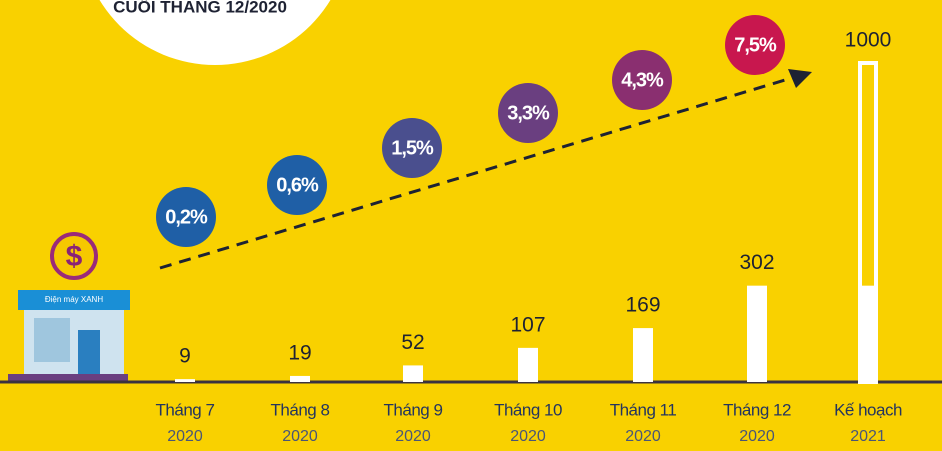 The width and height of the screenshot is (942, 451). I want to click on x-tick-label: Tháng 9, so click(413, 409).